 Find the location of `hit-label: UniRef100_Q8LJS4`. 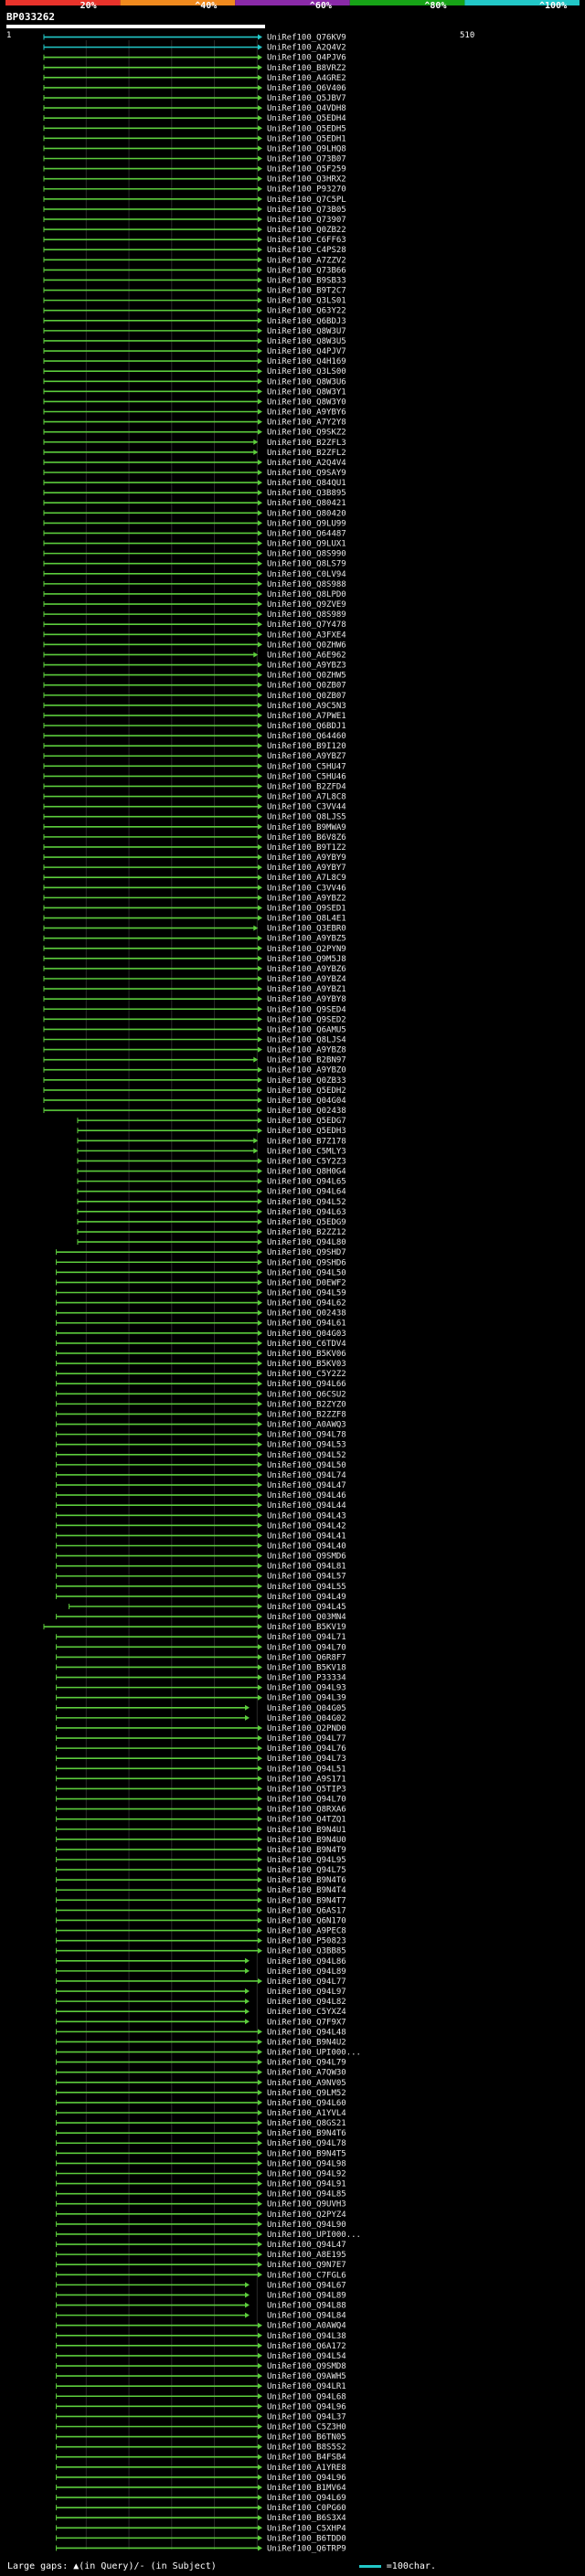

hit-label: UniRef100_Q8LJS4 is located at coordinates (307, 1039).